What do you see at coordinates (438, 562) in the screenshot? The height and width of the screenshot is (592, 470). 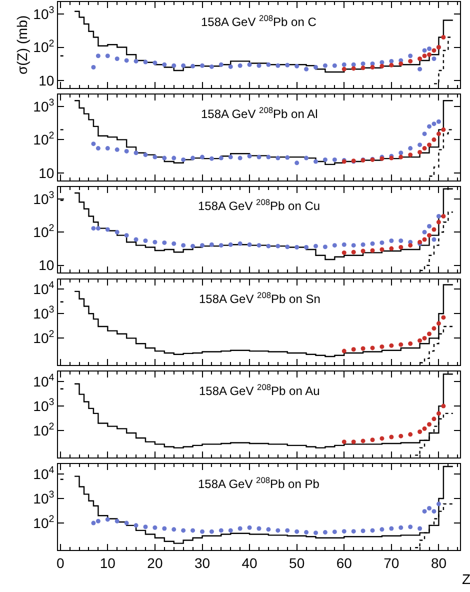 I see `x-tick-label: 80` at bounding box center [438, 562].